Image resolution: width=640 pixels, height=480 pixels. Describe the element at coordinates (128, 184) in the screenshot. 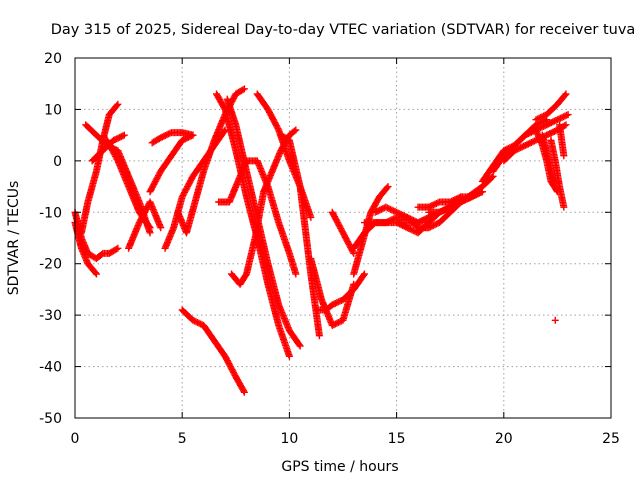

I see `series-arc6` at that location.